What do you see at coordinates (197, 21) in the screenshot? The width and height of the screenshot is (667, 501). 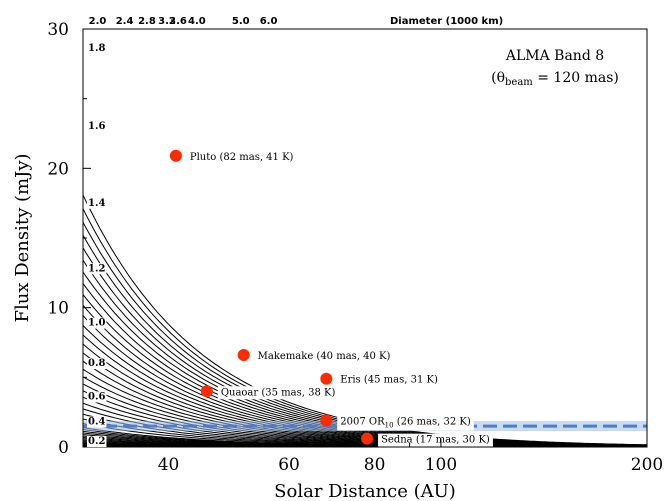 I see `diameter-label-top: 4.0` at bounding box center [197, 21].